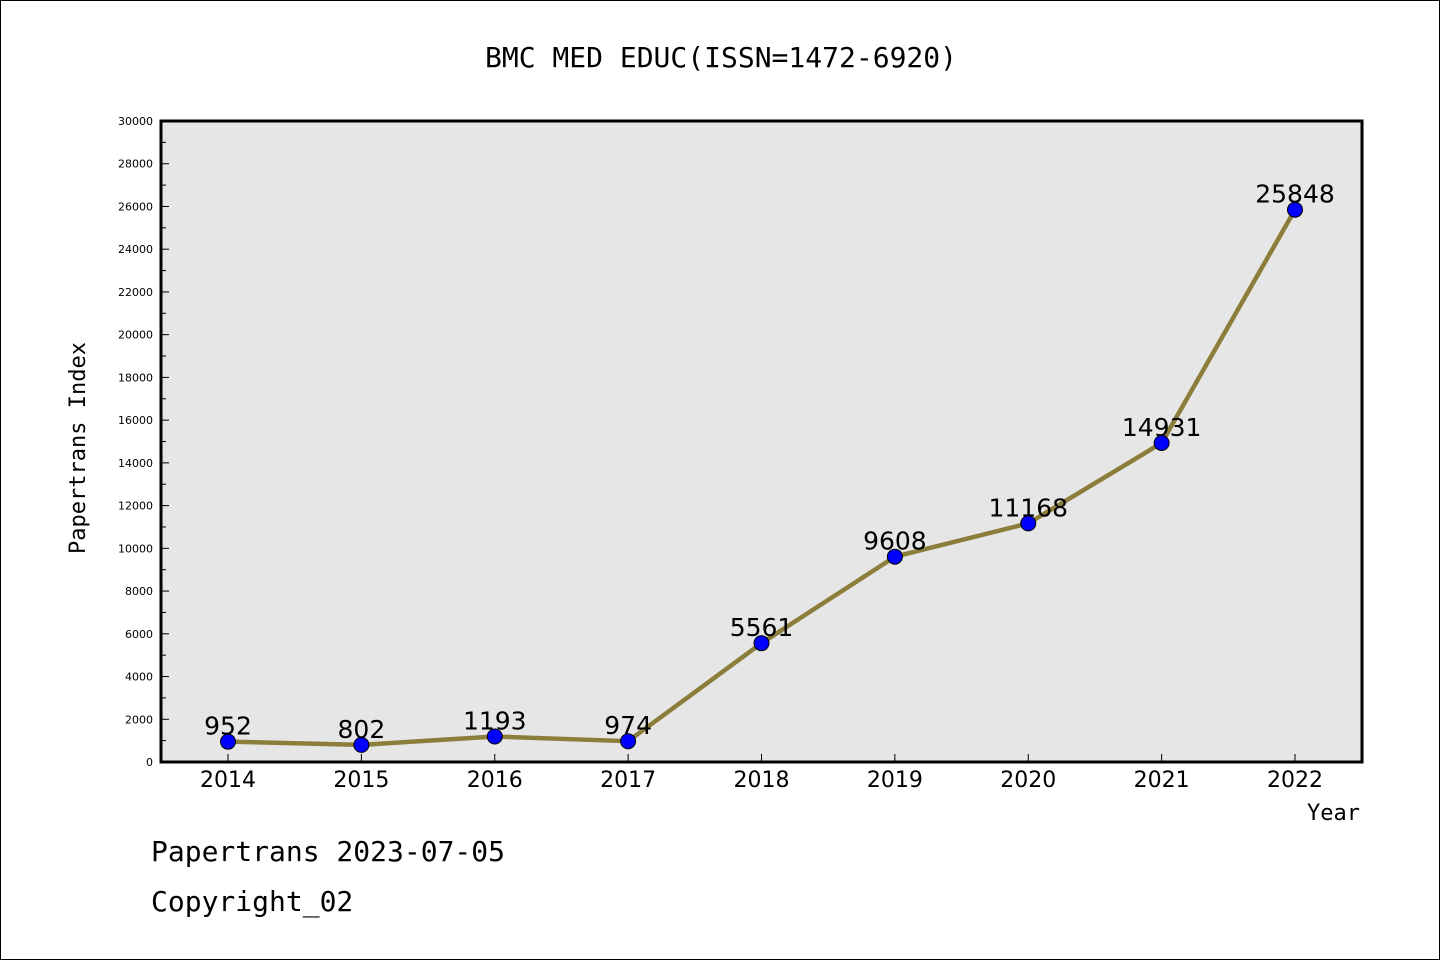  I want to click on x-axis: 2014 2015 2016 2017 2018 2019 2020 2021 2022, so click(761, 773).